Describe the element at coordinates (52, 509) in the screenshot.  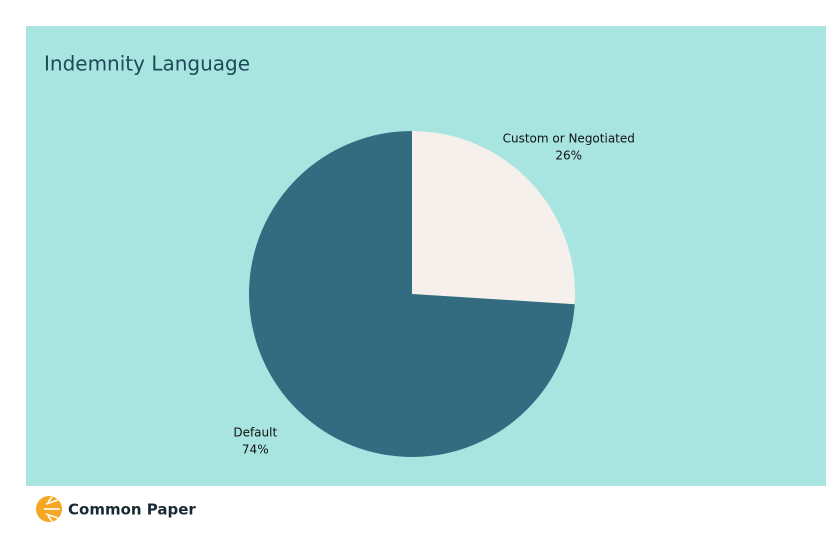
I see `logo-rays` at that location.